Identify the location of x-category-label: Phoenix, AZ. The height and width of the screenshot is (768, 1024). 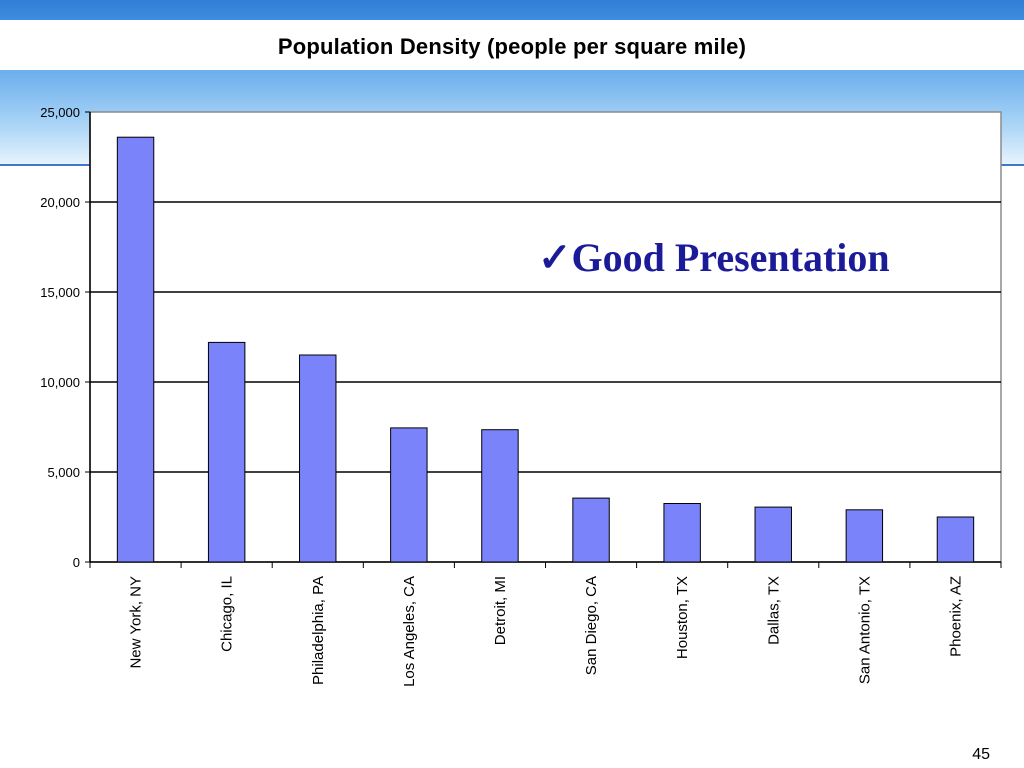
(955, 616).